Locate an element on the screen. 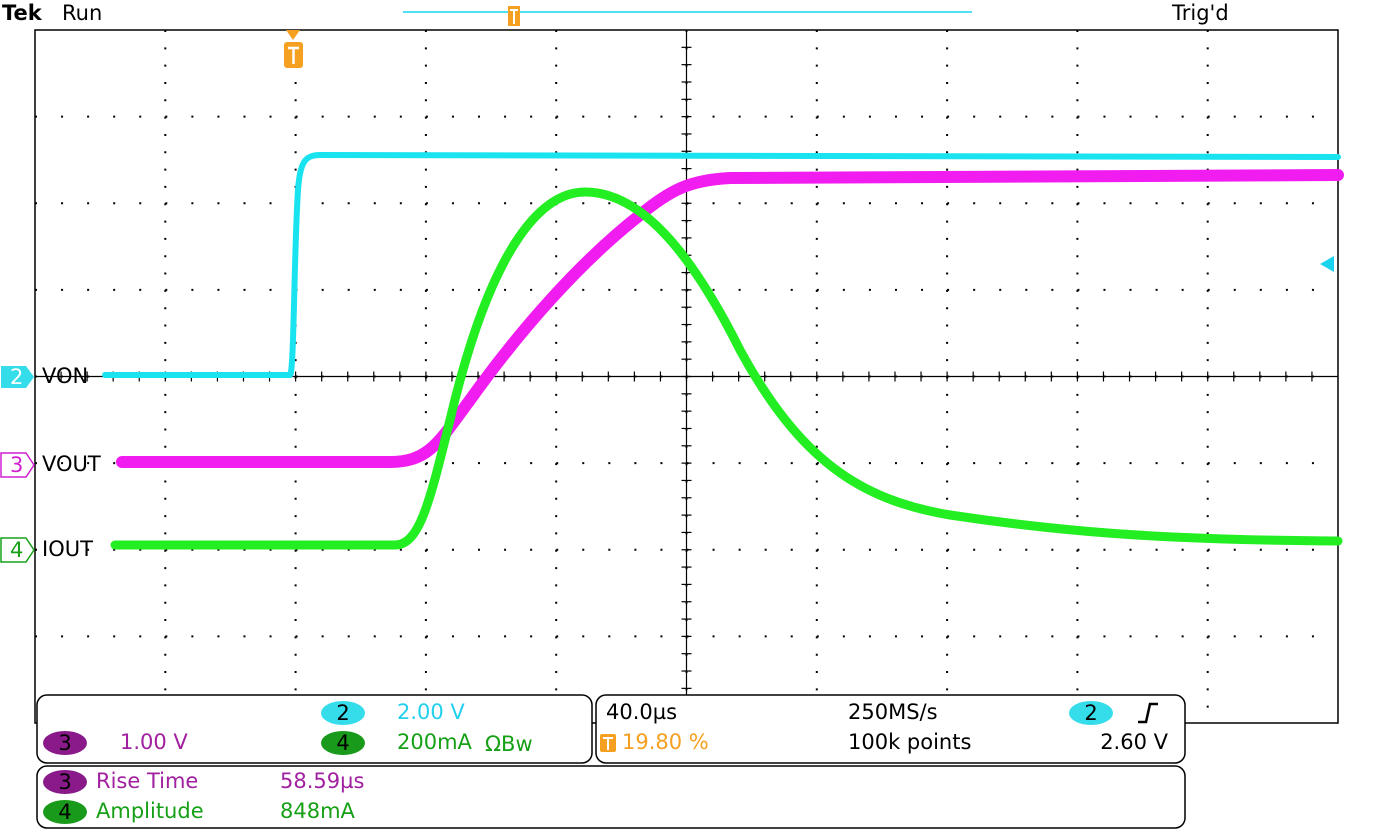 This screenshot has height=833, width=1388. trigger-state: Trig'd is located at coordinates (1200, 13).